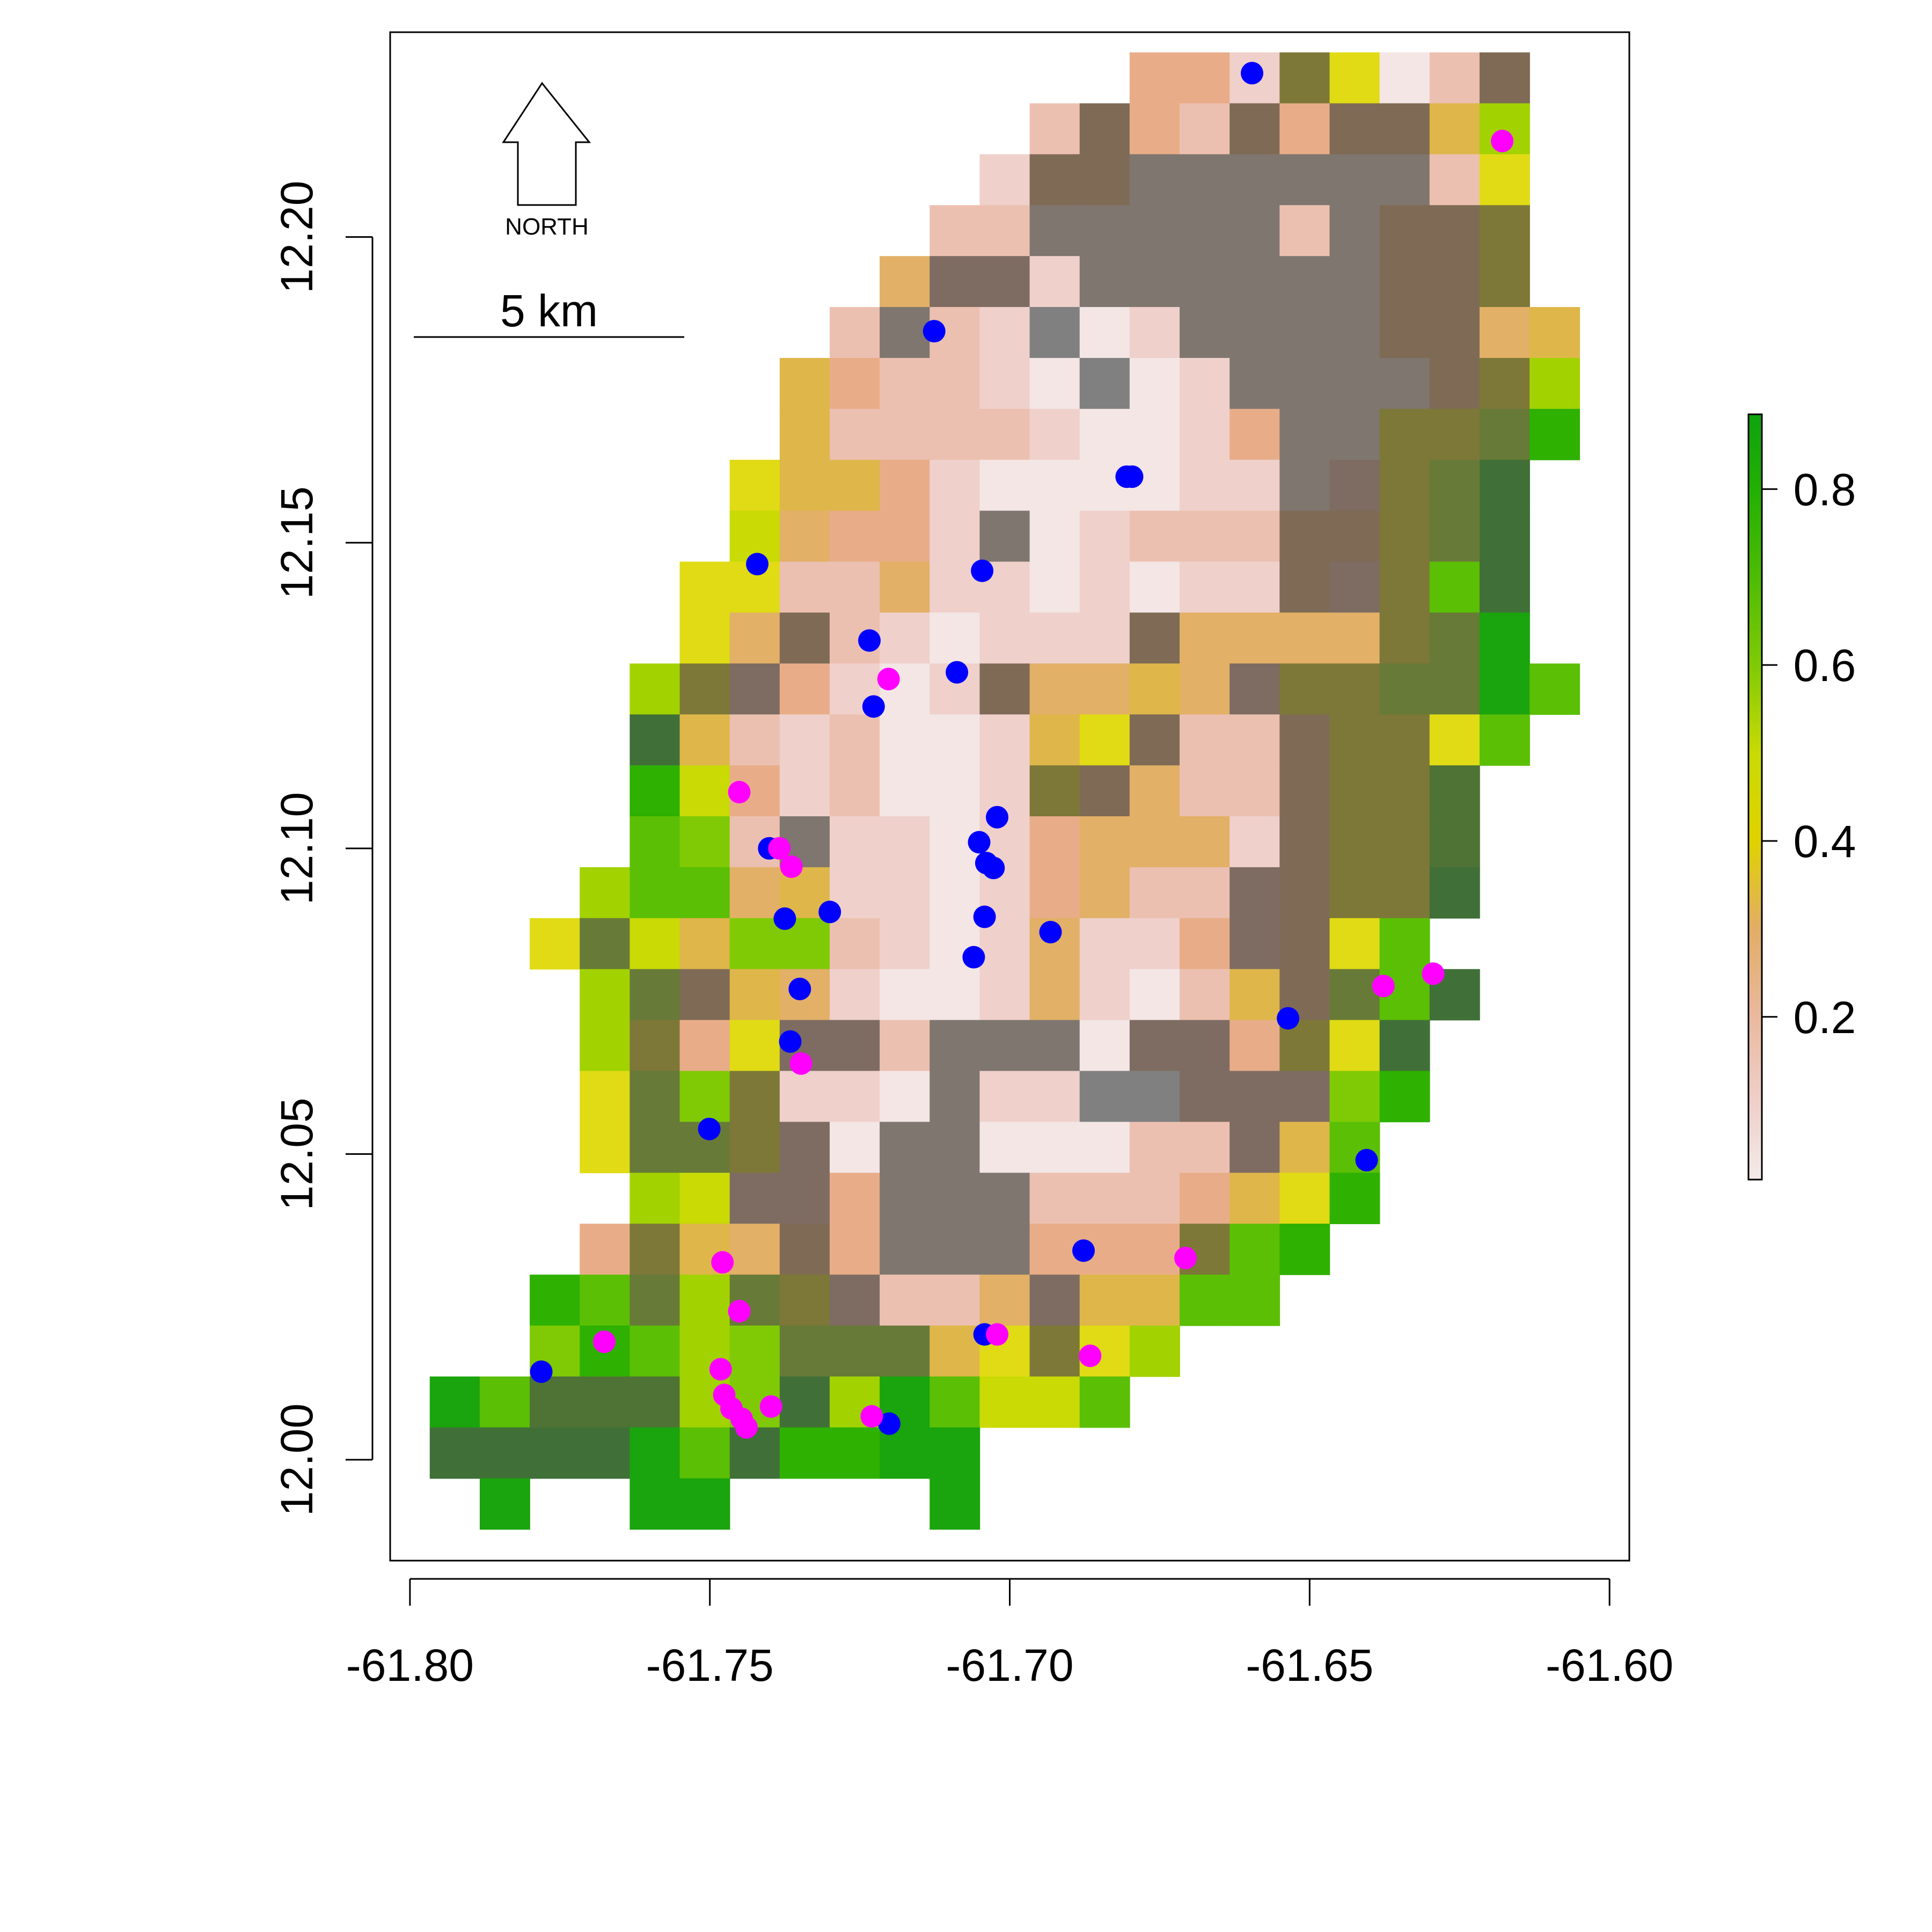  What do you see at coordinates (549, 311) in the screenshot?
I see `scale-bar-label: 5 km` at bounding box center [549, 311].